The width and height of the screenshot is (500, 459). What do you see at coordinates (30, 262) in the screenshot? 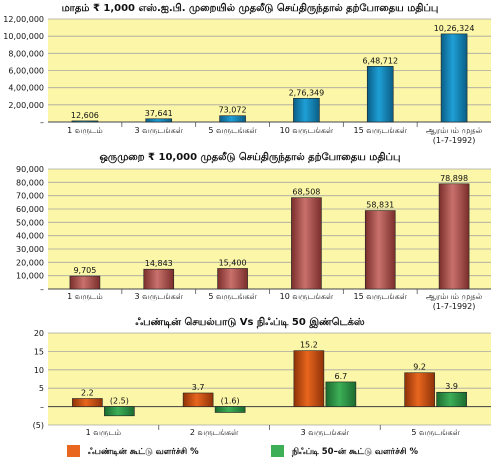
I see `y-tick-label: 20,000` at bounding box center [30, 262].